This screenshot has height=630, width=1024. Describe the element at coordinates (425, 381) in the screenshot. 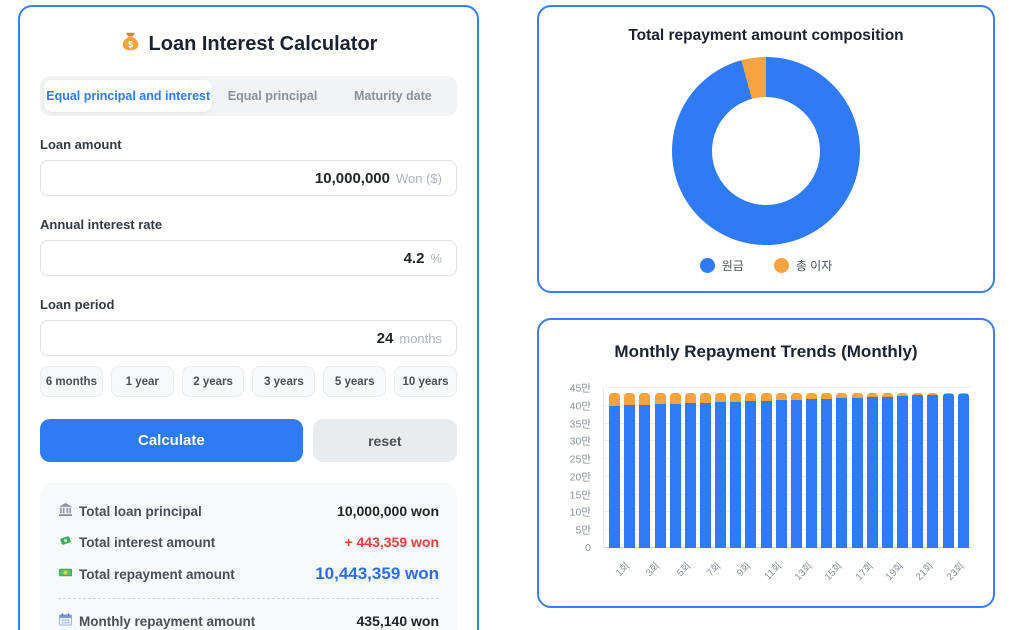

I see `preset-10-years: 10 years` at that location.